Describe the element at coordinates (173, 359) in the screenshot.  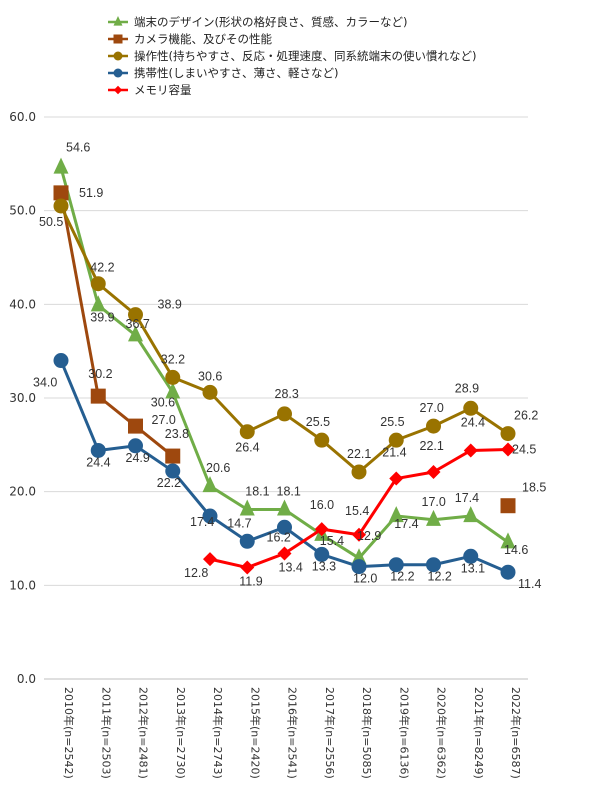
I see `data-label: 32.2` at that location.